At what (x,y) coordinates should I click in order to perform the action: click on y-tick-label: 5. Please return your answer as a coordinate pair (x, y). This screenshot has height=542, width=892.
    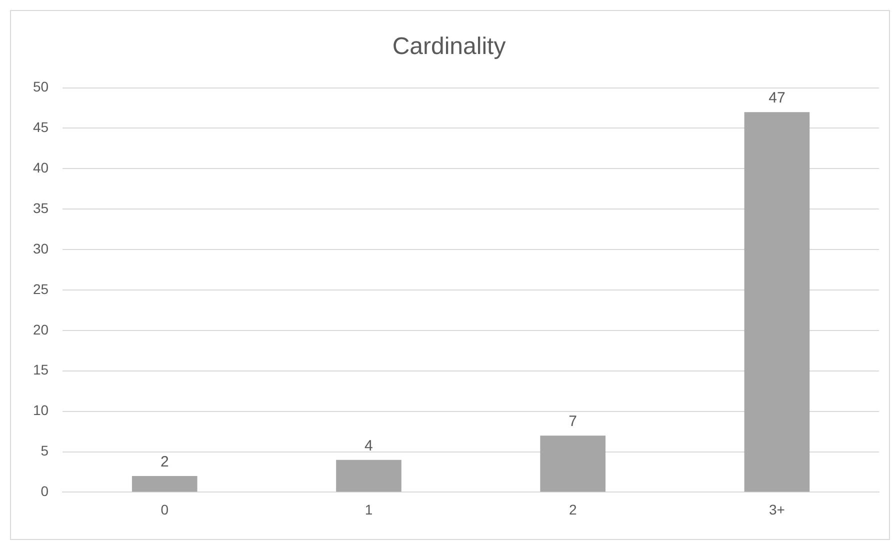
    Looking at the image, I should click on (44, 450).